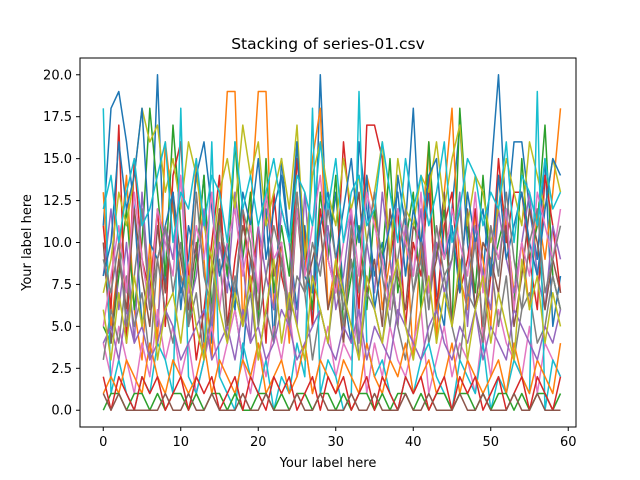 This screenshot has height=480, width=640. I want to click on x-axis-ticks: 0 10 20 30 40 50 60, so click(338, 438).